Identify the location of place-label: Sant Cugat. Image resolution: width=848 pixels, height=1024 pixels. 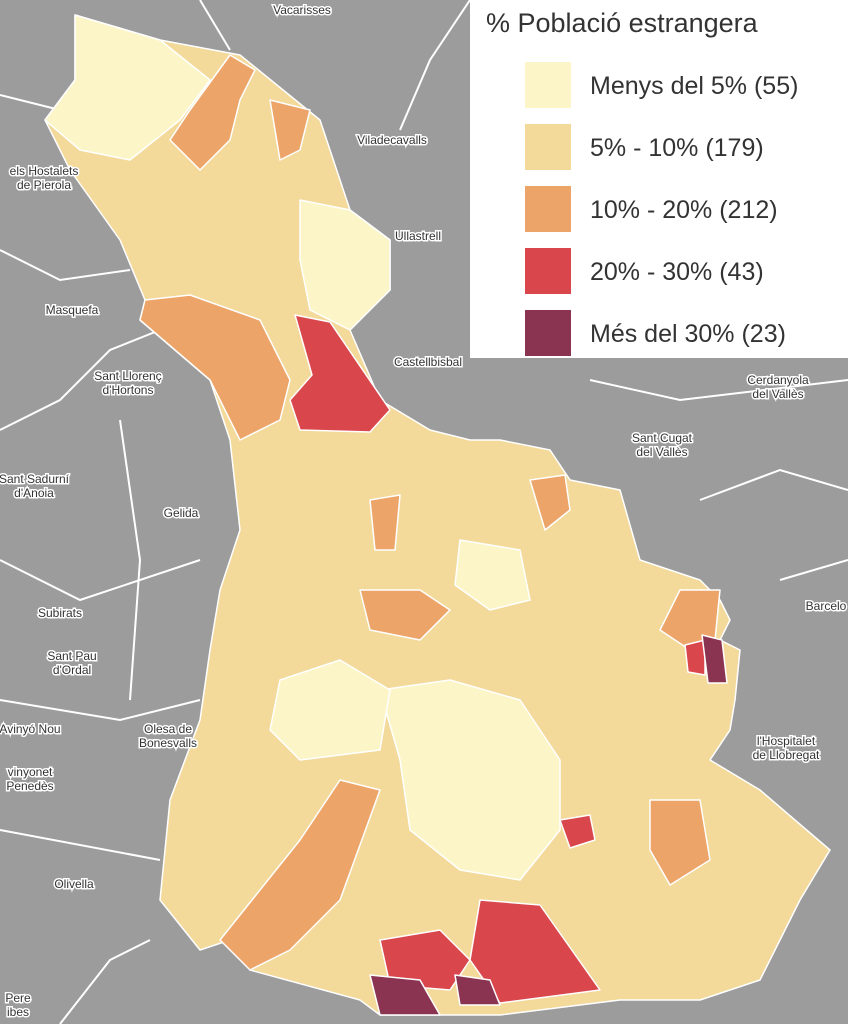
(662, 438).